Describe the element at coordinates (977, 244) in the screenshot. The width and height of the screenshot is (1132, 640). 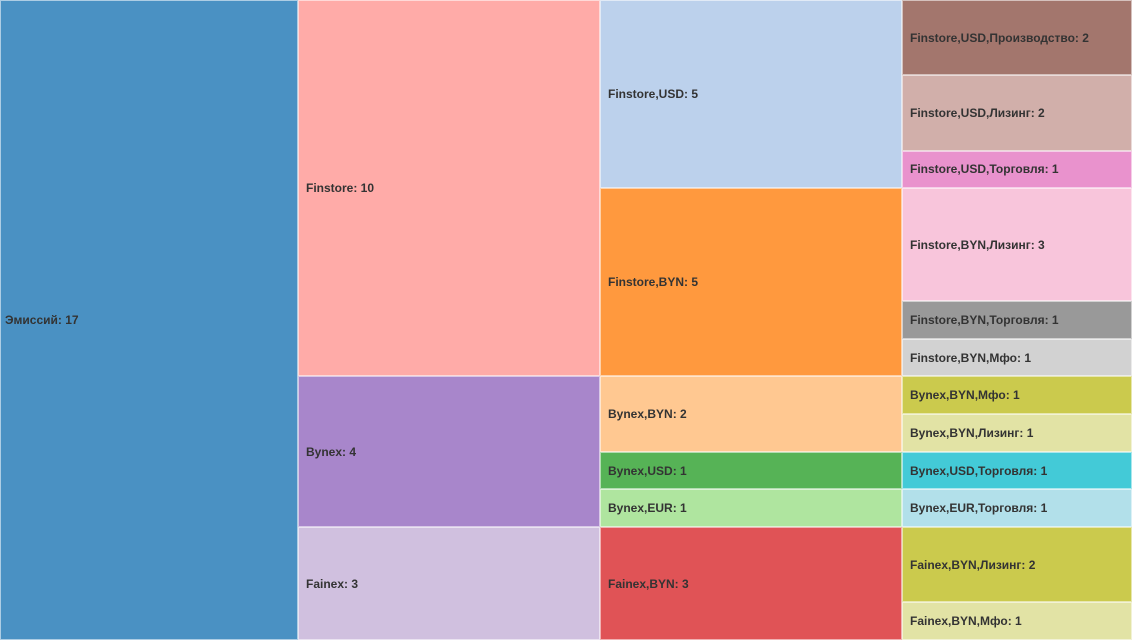
I see `icicle-node-label: Finstore,BYN,Лизинг: 3` at that location.